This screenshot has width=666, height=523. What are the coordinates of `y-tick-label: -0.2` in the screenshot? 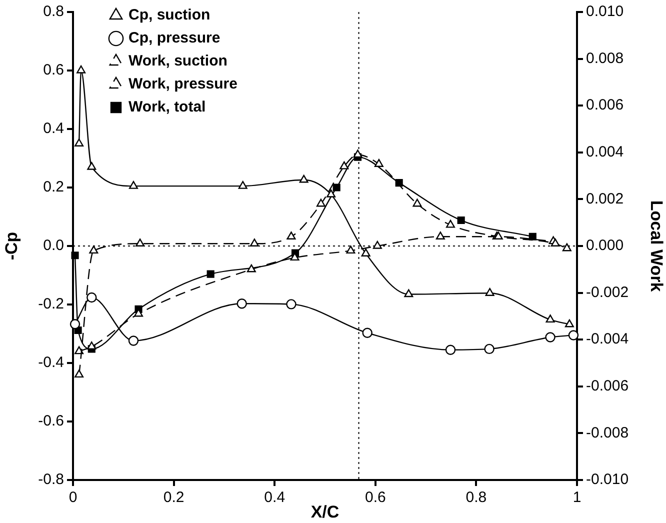 It's located at (51, 304).